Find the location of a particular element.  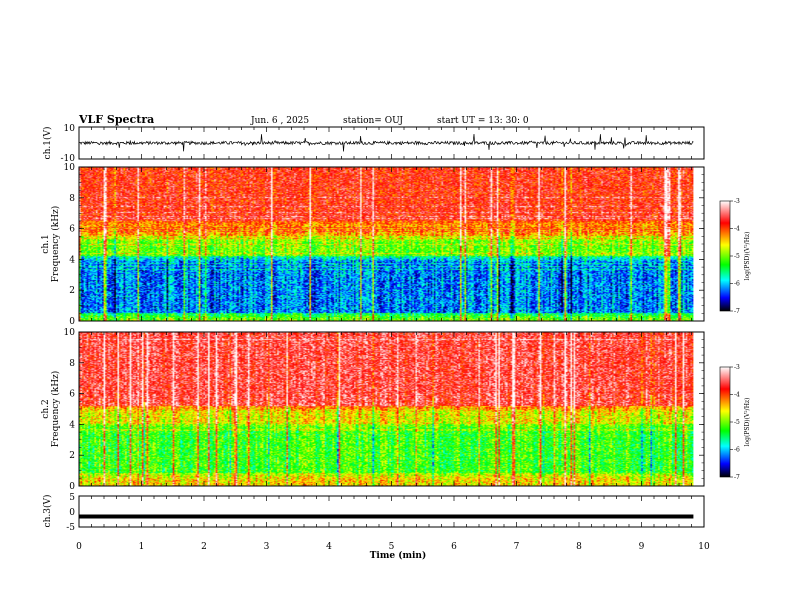

ch1-waveform-panel: 10 -10 ch.1(V) is located at coordinates (373, 144).